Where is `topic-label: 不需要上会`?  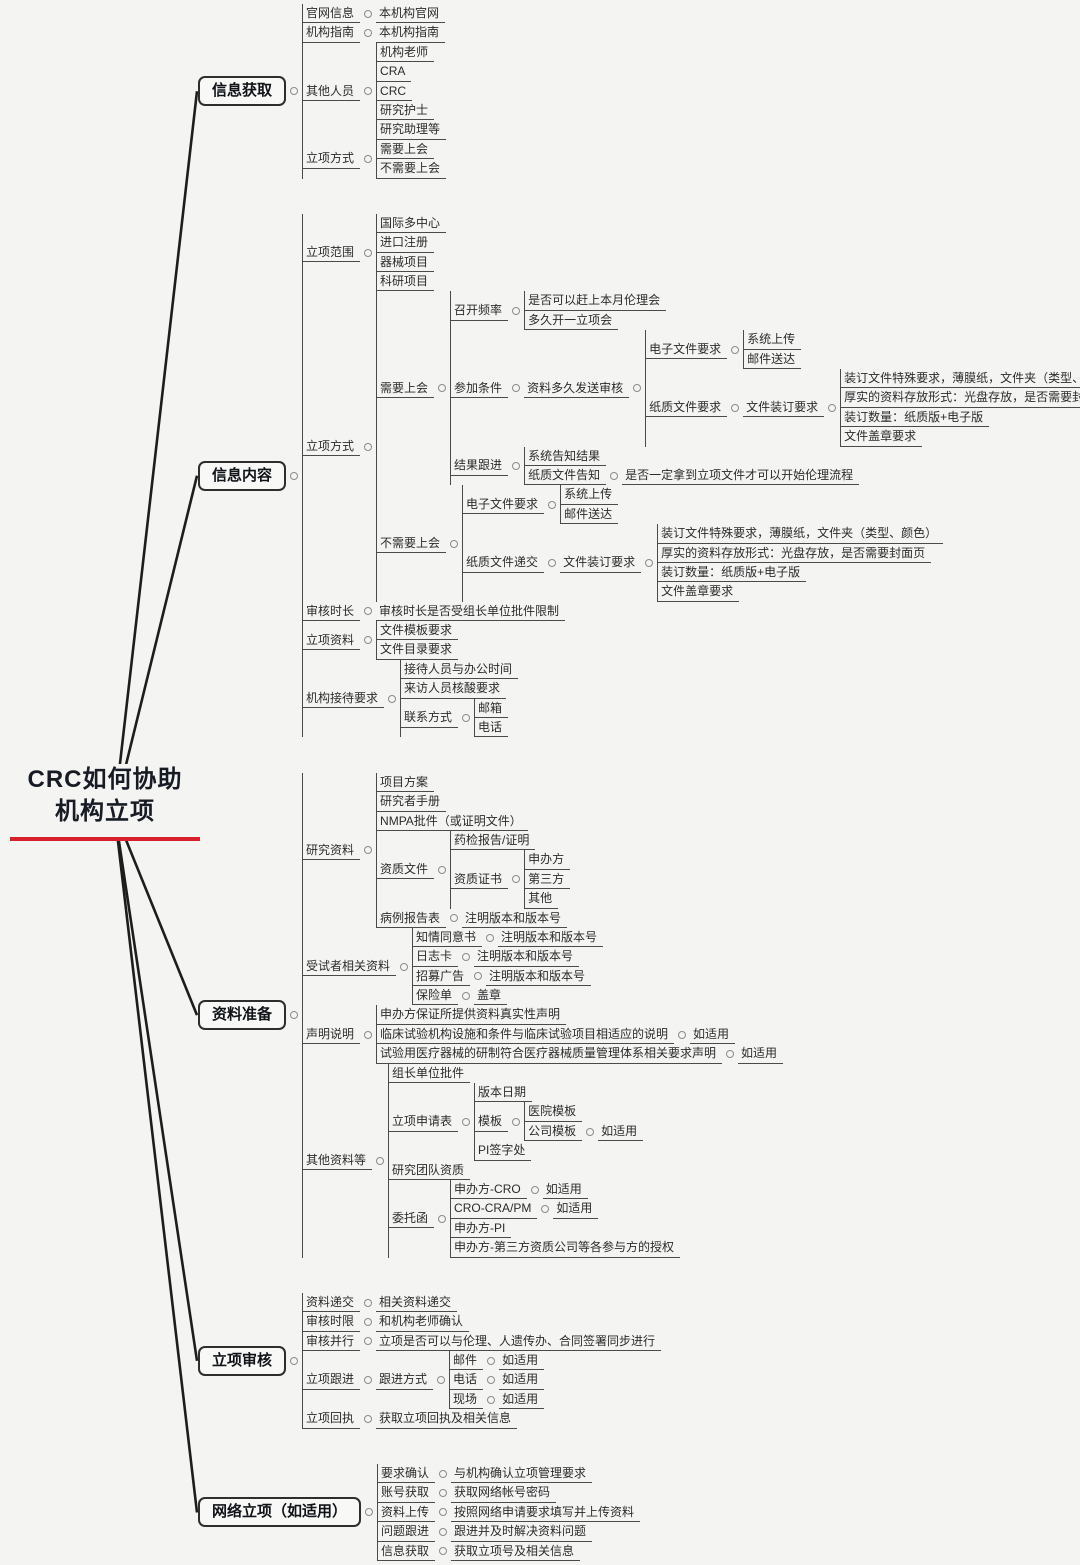
topic-label: 不需要上会 is located at coordinates (412, 169).